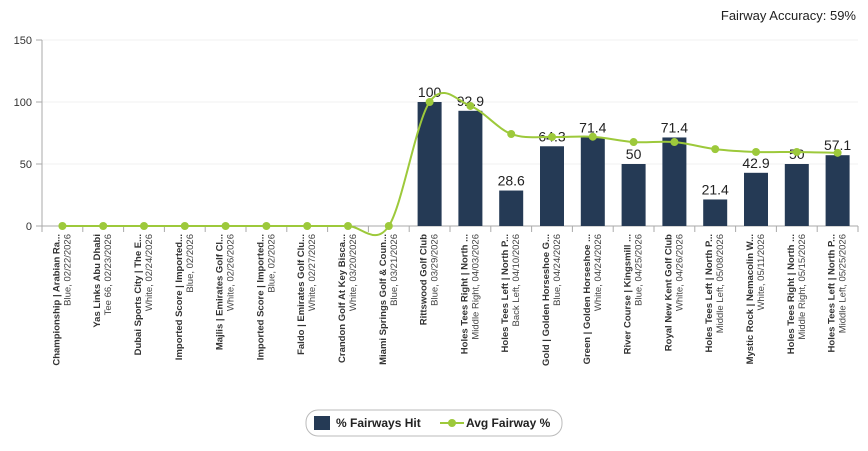 The image size is (868, 451). What do you see at coordinates (67, 270) in the screenshot?
I see `x-tick-detail: Blue, 02/22/2026` at bounding box center [67, 270].